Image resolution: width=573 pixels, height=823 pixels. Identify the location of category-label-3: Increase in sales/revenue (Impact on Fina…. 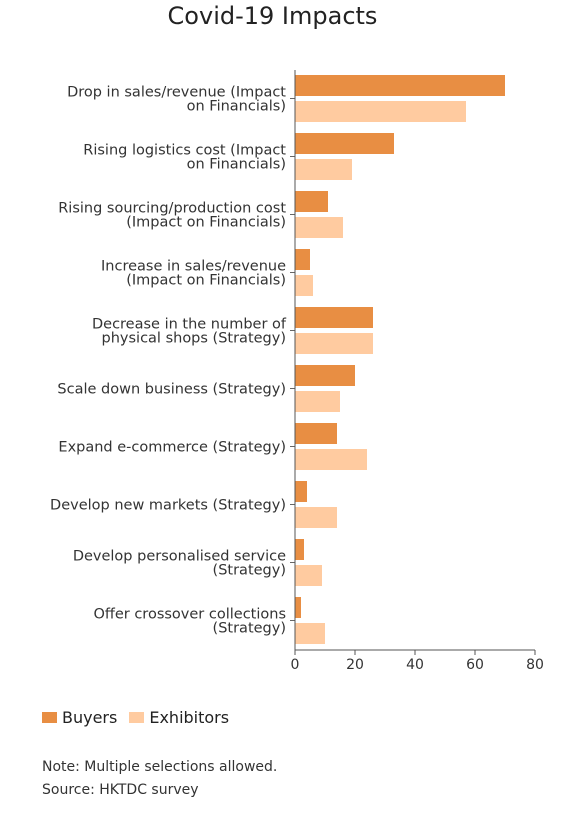
(193, 274).